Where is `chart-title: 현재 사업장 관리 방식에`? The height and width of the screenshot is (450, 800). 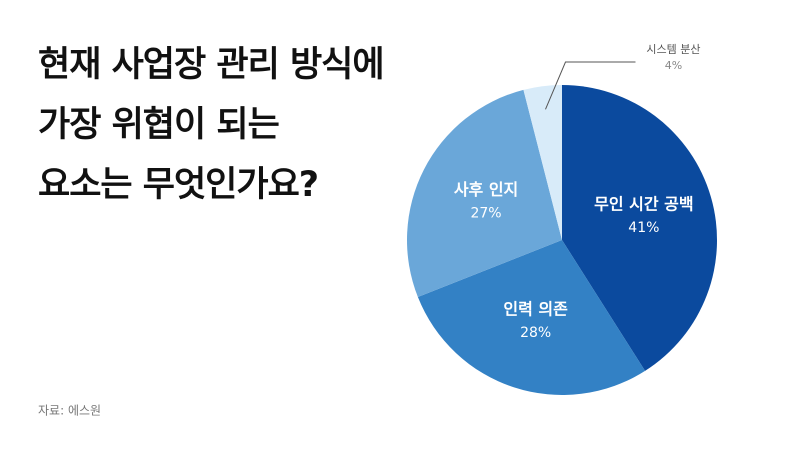
chart-title: 현재 사업장 관리 방식에 is located at coordinates (211, 65).